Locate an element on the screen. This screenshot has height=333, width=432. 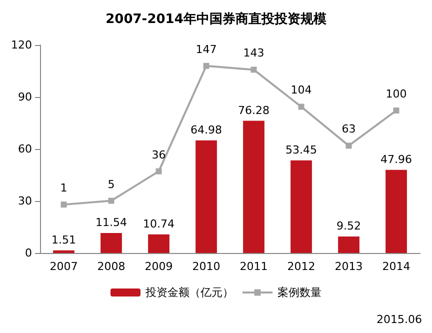
x-tick-label: 2011 is located at coordinates (254, 266).